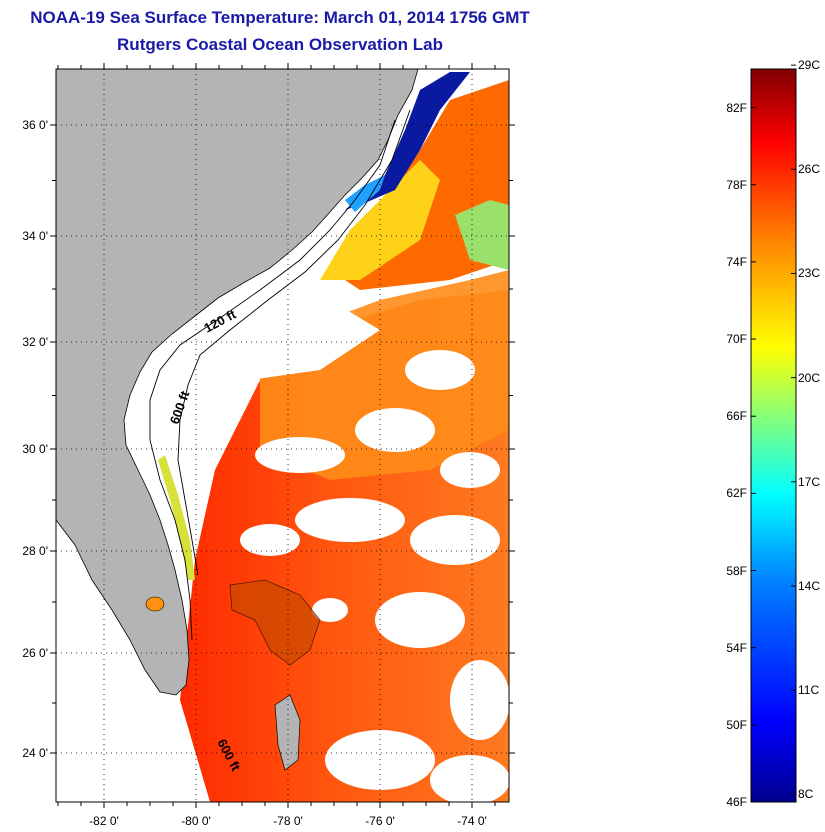 The height and width of the screenshot is (832, 825). Describe the element at coordinates (35, 449) in the screenshot. I see `lat-tick-label: 30 0'` at that location.